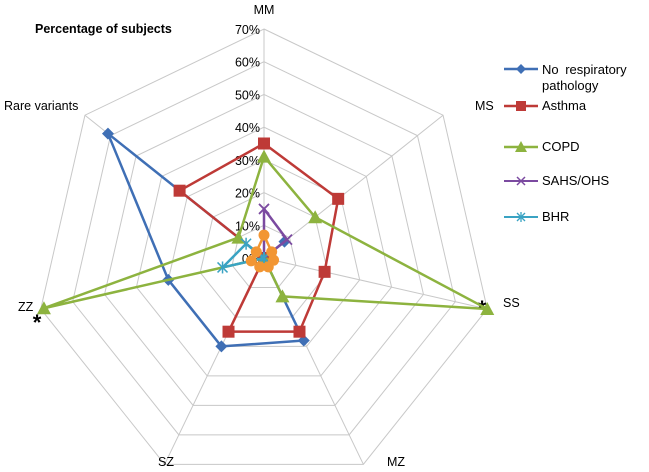  I want to click on legend-label: COPD, so click(561, 146).